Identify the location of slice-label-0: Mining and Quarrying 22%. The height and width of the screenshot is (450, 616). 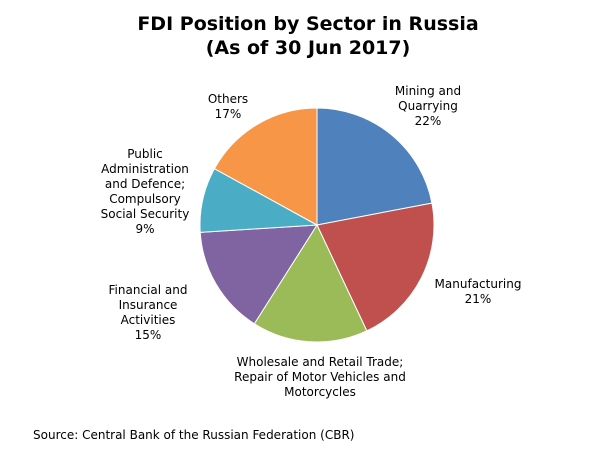
(428, 106).